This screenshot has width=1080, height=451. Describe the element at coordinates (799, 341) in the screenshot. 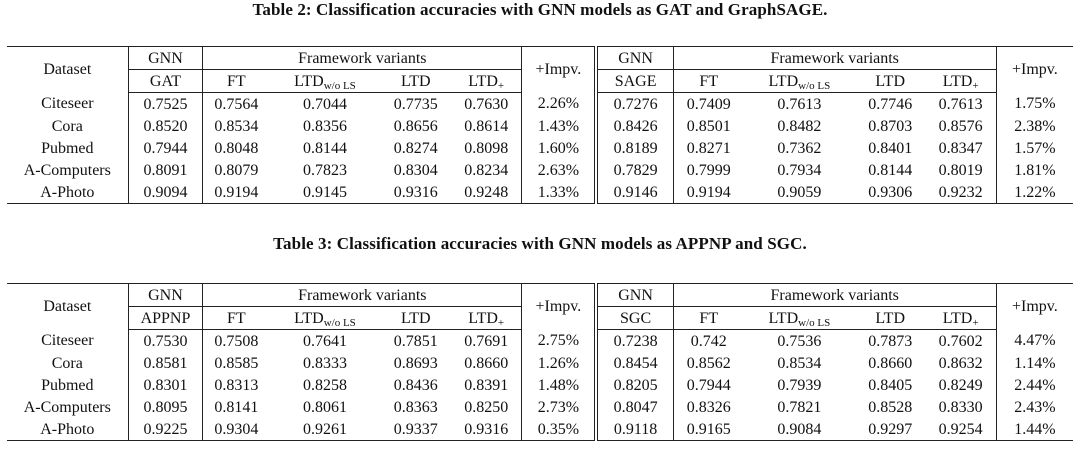

I see `accuracy-value: 0.7536` at that location.